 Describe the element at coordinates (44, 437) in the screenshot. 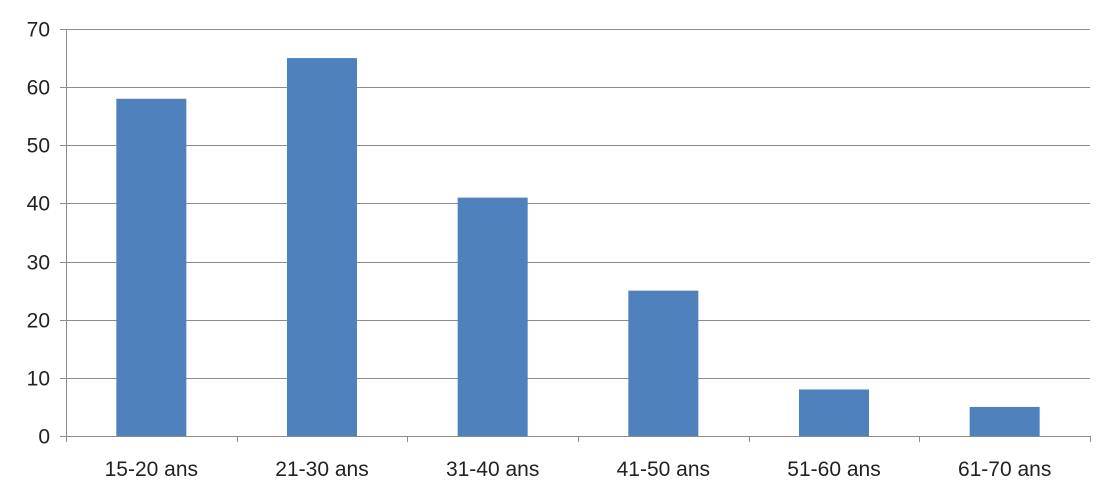

I see `y-tick-label: 0` at that location.